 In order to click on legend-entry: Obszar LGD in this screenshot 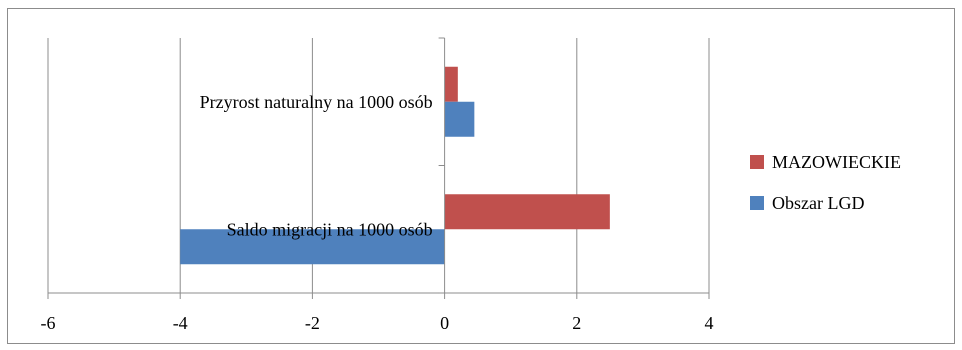, I will do `click(818, 203)`.